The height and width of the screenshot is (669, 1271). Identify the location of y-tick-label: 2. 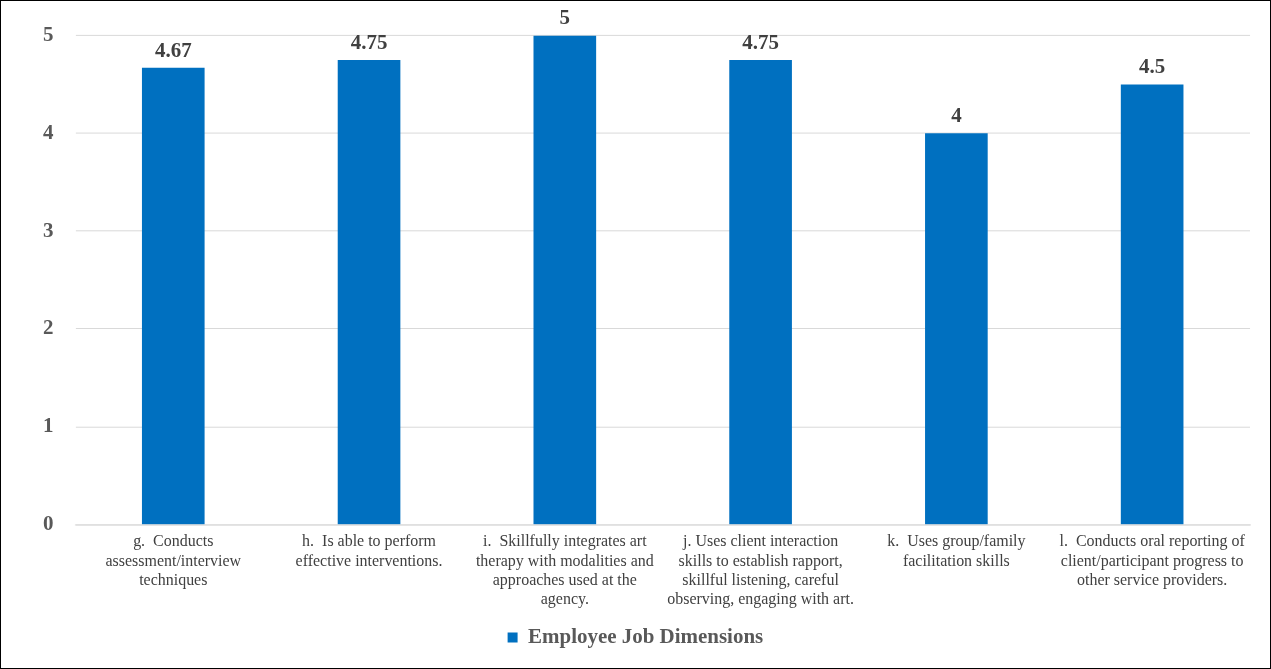
(48, 327).